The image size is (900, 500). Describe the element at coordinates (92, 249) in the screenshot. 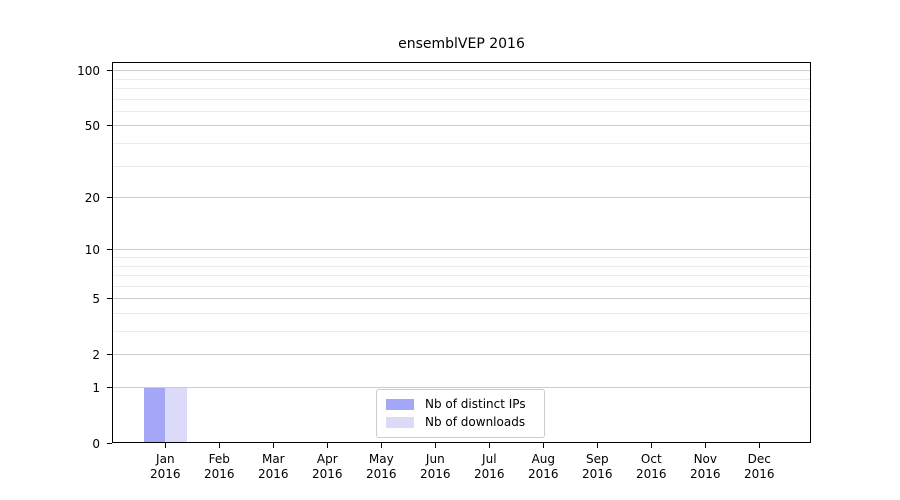

I see `y-tick-label: 10` at that location.